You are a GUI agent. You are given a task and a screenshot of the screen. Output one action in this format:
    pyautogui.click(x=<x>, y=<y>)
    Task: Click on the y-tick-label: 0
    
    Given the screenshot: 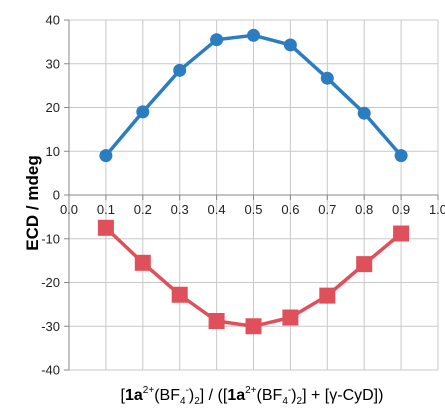 What is the action you would take?
    pyautogui.click(x=56, y=195)
    